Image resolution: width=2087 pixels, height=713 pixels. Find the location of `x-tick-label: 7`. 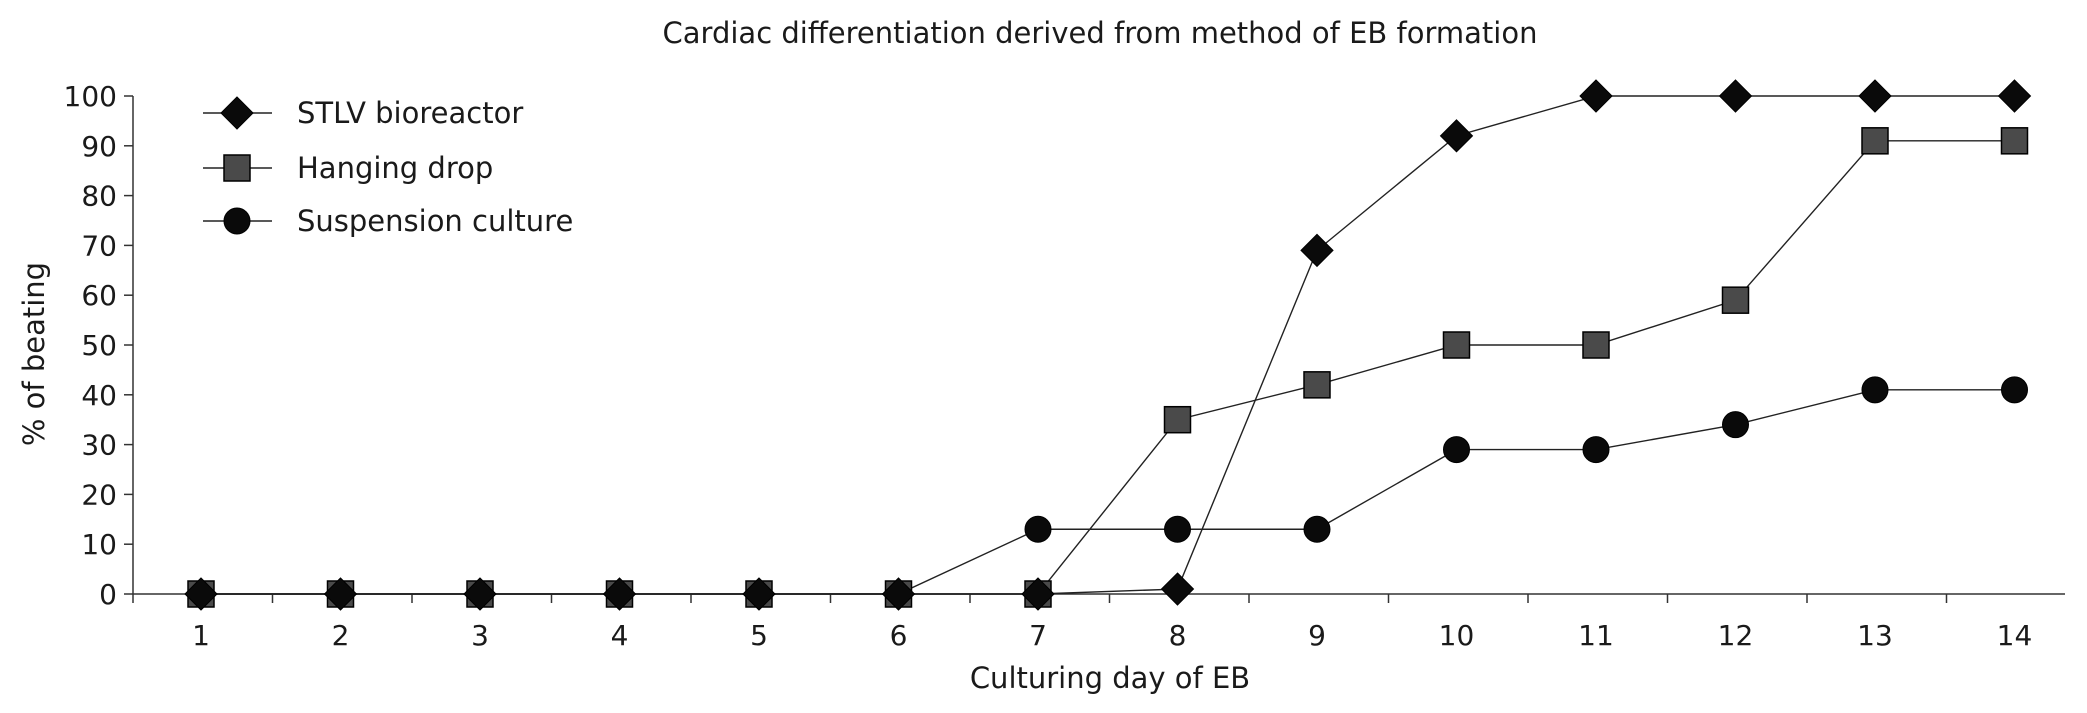

x-tick-label: 7 is located at coordinates (1038, 635).